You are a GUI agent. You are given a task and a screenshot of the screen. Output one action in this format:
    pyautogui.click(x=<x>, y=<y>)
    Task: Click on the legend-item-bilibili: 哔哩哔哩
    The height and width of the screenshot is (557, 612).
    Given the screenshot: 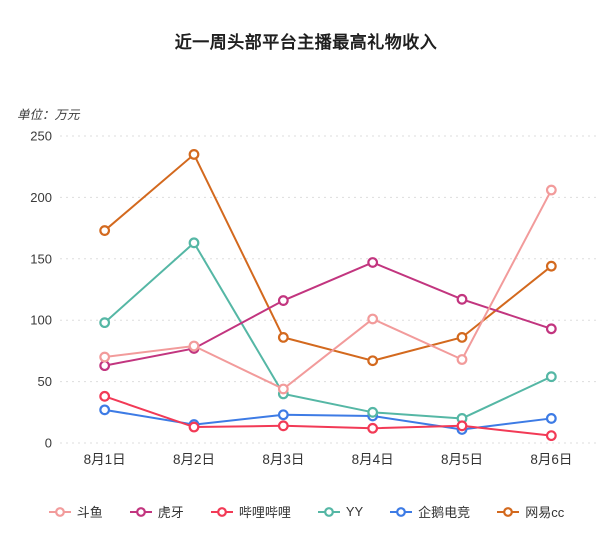 What is the action you would take?
    pyautogui.click(x=250, y=511)
    